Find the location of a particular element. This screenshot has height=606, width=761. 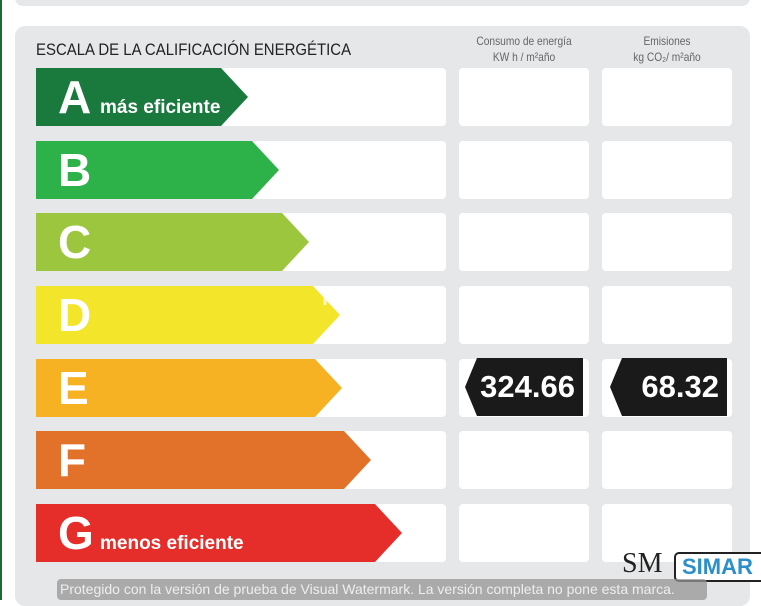

sm-monogram: SM is located at coordinates (642, 563).